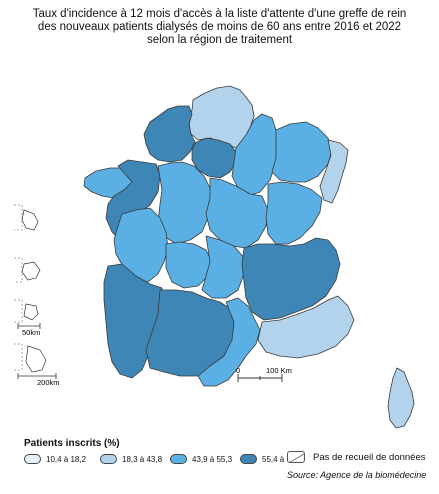 This screenshot has width=439, height=494. Describe the element at coordinates (229, 342) in the screenshot. I see `region-languedoc` at that location.